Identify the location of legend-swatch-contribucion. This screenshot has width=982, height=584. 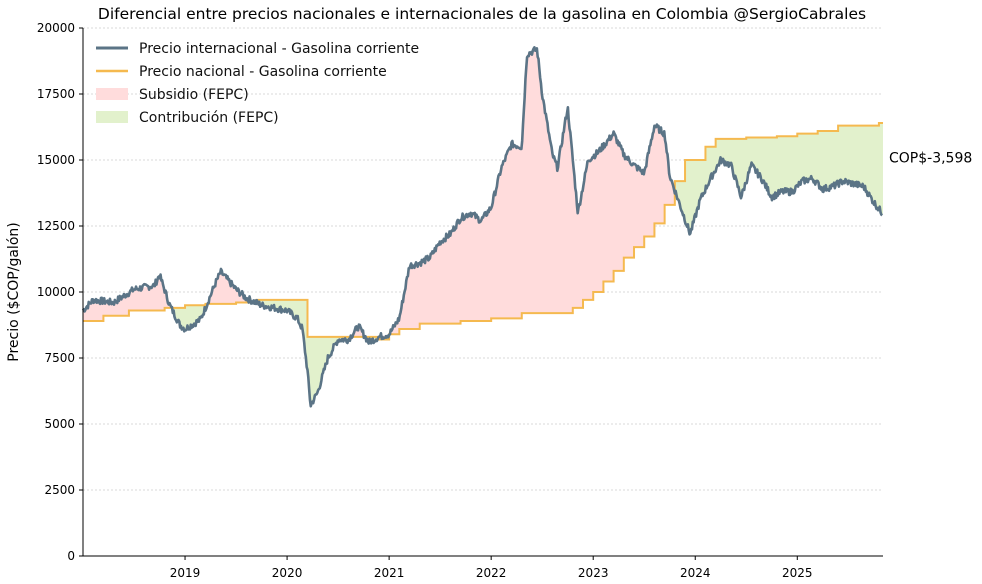
(112, 117).